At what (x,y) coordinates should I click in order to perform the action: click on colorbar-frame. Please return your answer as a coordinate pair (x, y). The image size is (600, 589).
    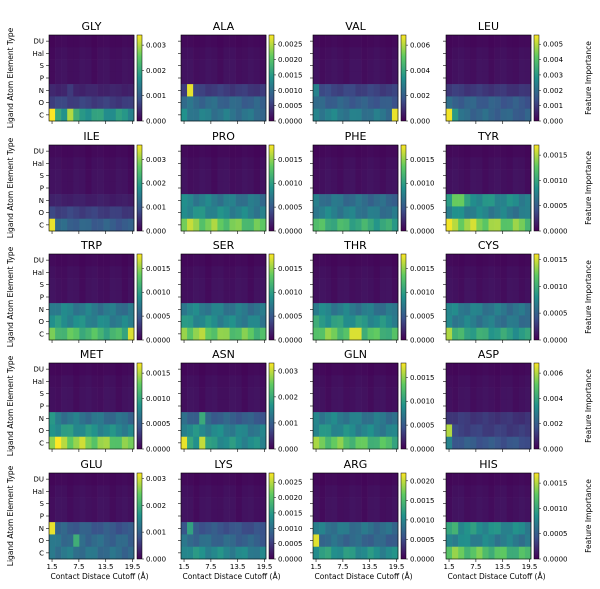
    Looking at the image, I should click on (139, 78).